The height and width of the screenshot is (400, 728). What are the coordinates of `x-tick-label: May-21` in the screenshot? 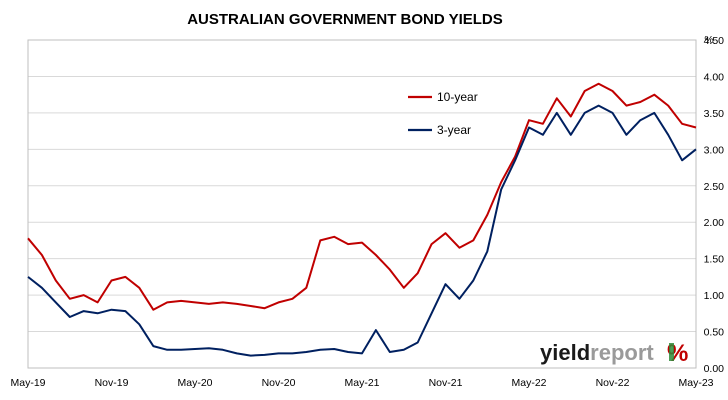 It's located at (361, 383).